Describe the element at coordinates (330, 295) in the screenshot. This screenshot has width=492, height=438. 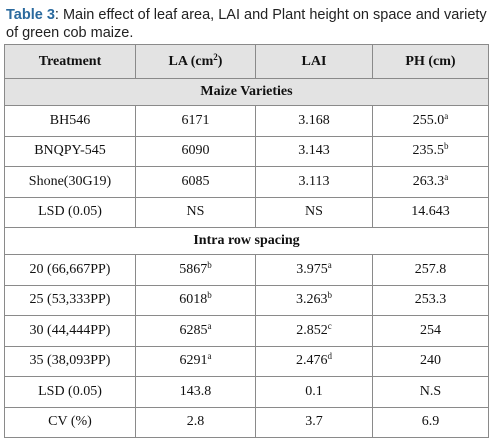
I see `cell-lai-superscript: b` at that location.